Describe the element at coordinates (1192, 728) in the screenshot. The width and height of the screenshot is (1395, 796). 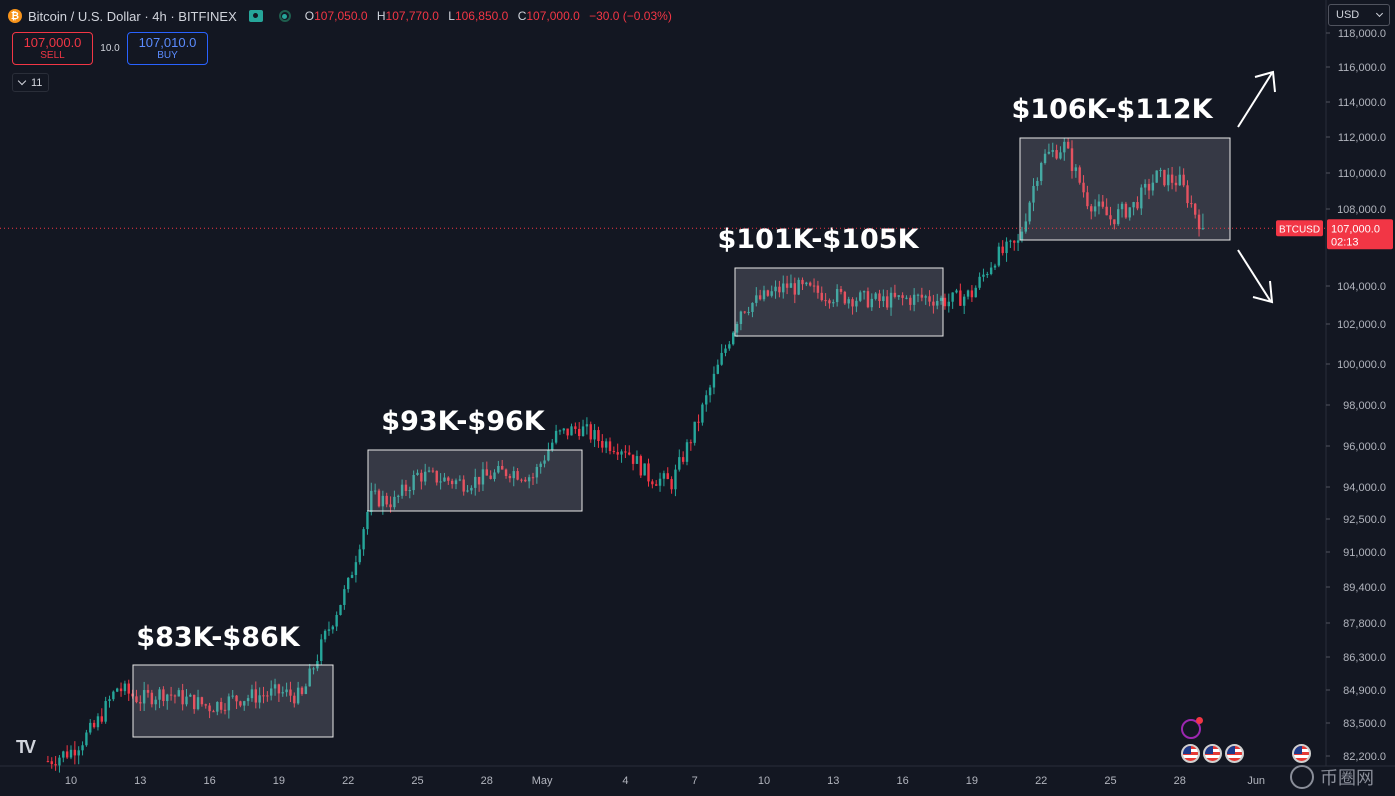
I see `ai-spark-icon` at that location.